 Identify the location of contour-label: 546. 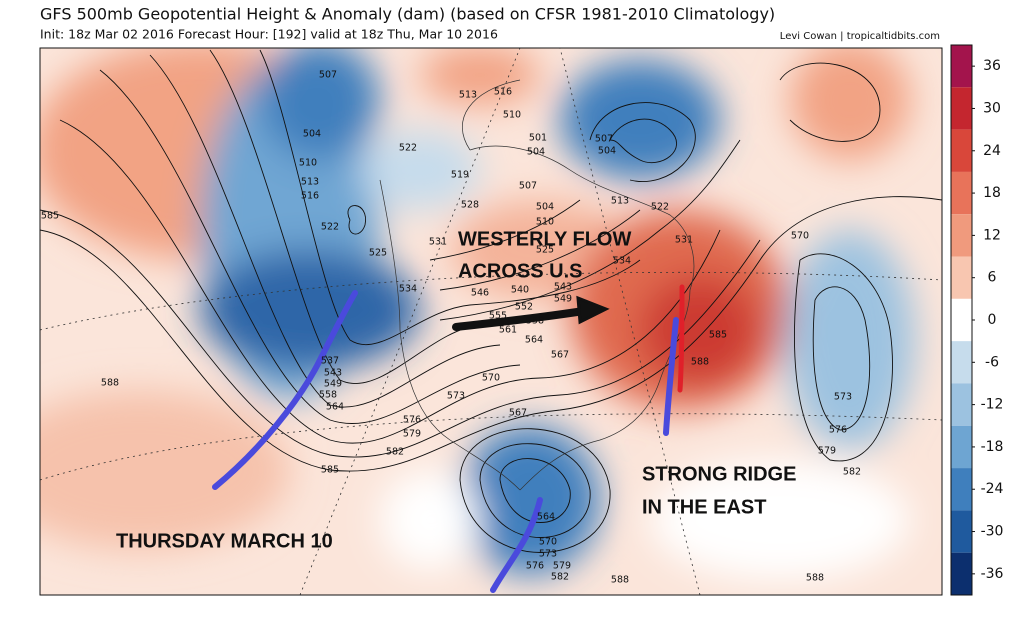
(480, 293).